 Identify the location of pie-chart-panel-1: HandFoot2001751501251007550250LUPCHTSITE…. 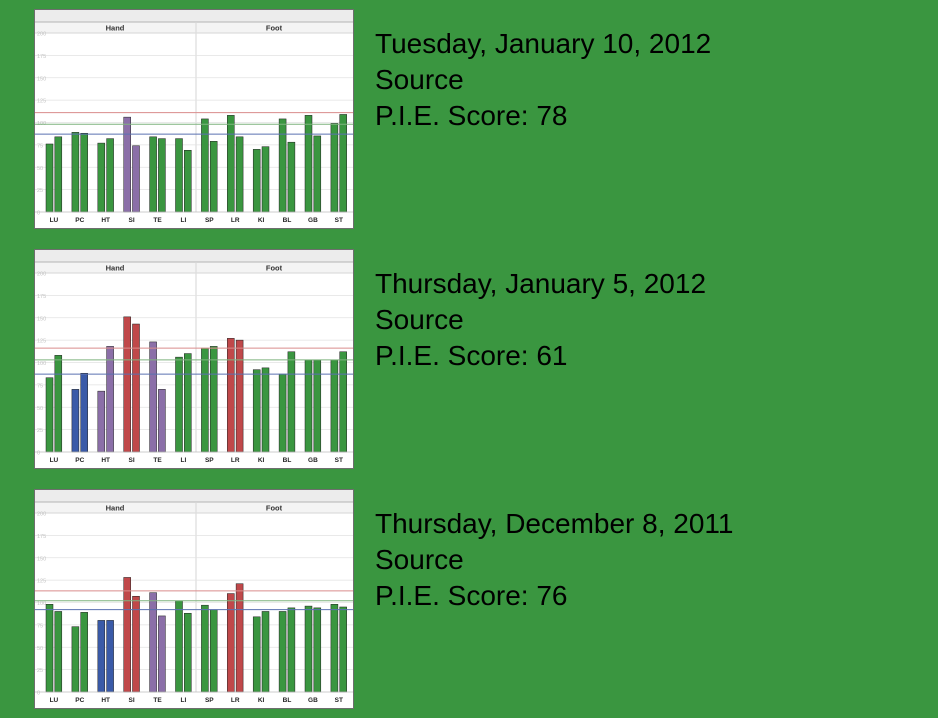
(194, 119).